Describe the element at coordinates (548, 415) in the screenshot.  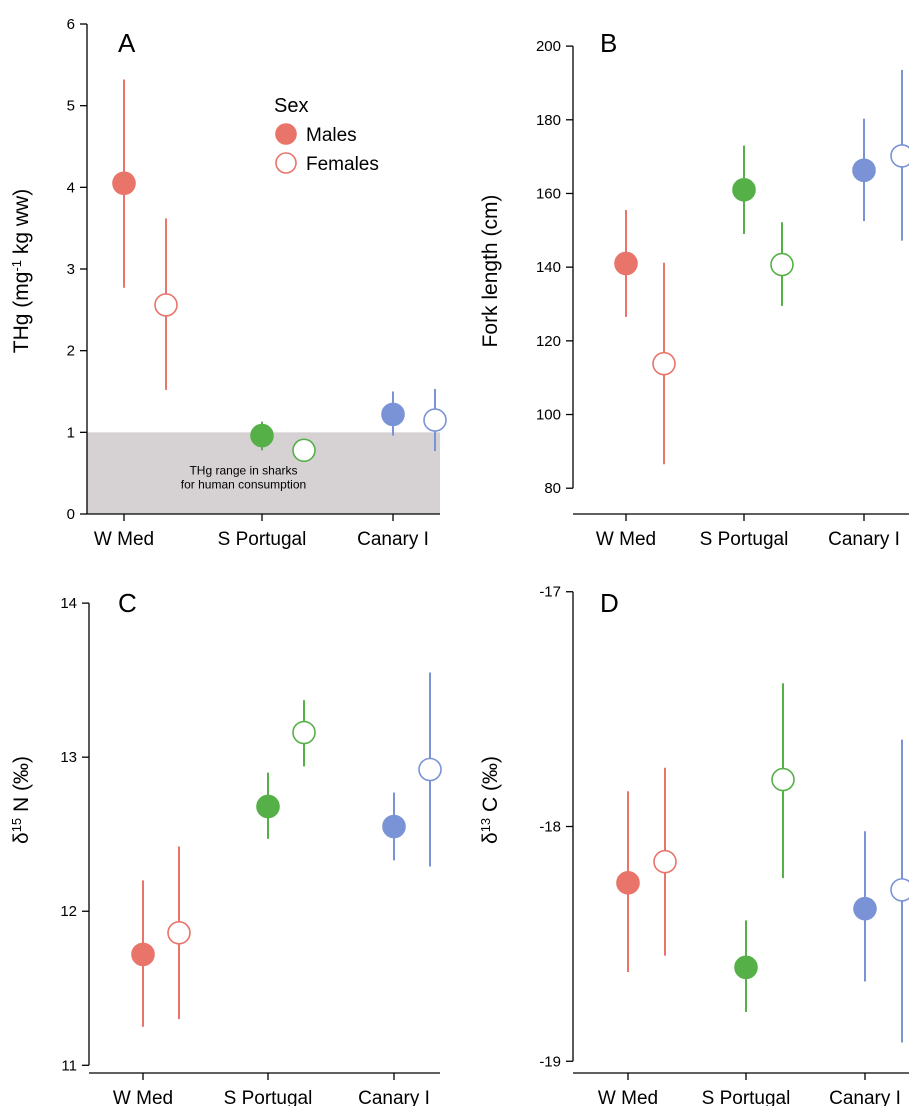
I see `y-tick-label: 100` at that location.